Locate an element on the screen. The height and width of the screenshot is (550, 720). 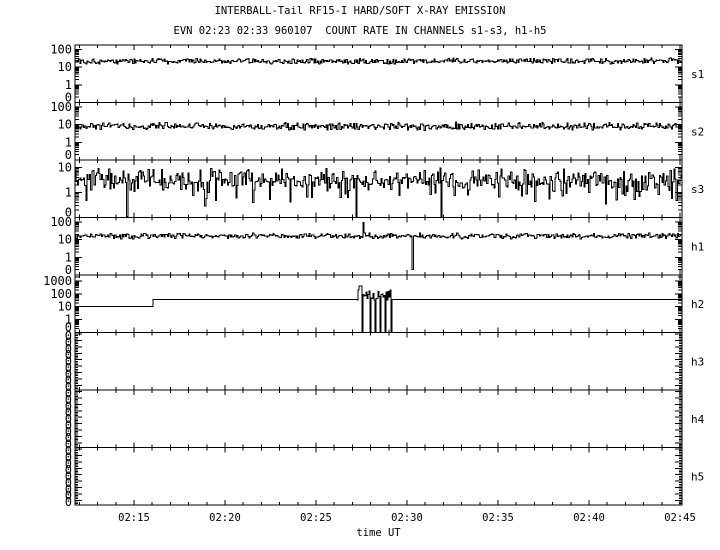
x-tick-label: 02:30 is located at coordinates (407, 518).